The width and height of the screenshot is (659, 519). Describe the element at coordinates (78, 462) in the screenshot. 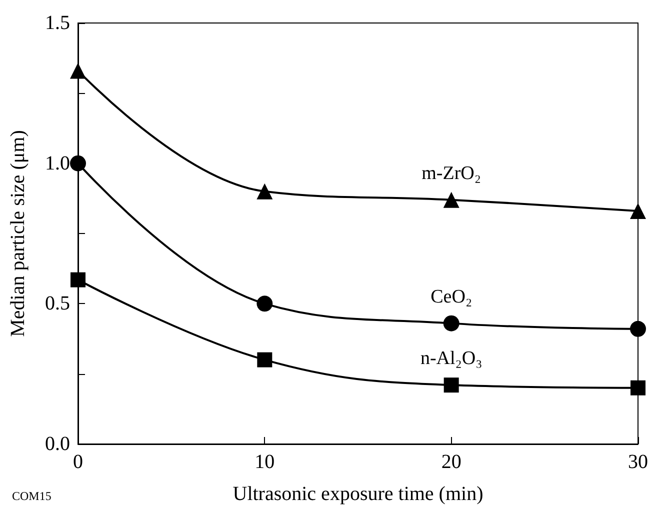

I see `x-tick-label: 0` at that location.